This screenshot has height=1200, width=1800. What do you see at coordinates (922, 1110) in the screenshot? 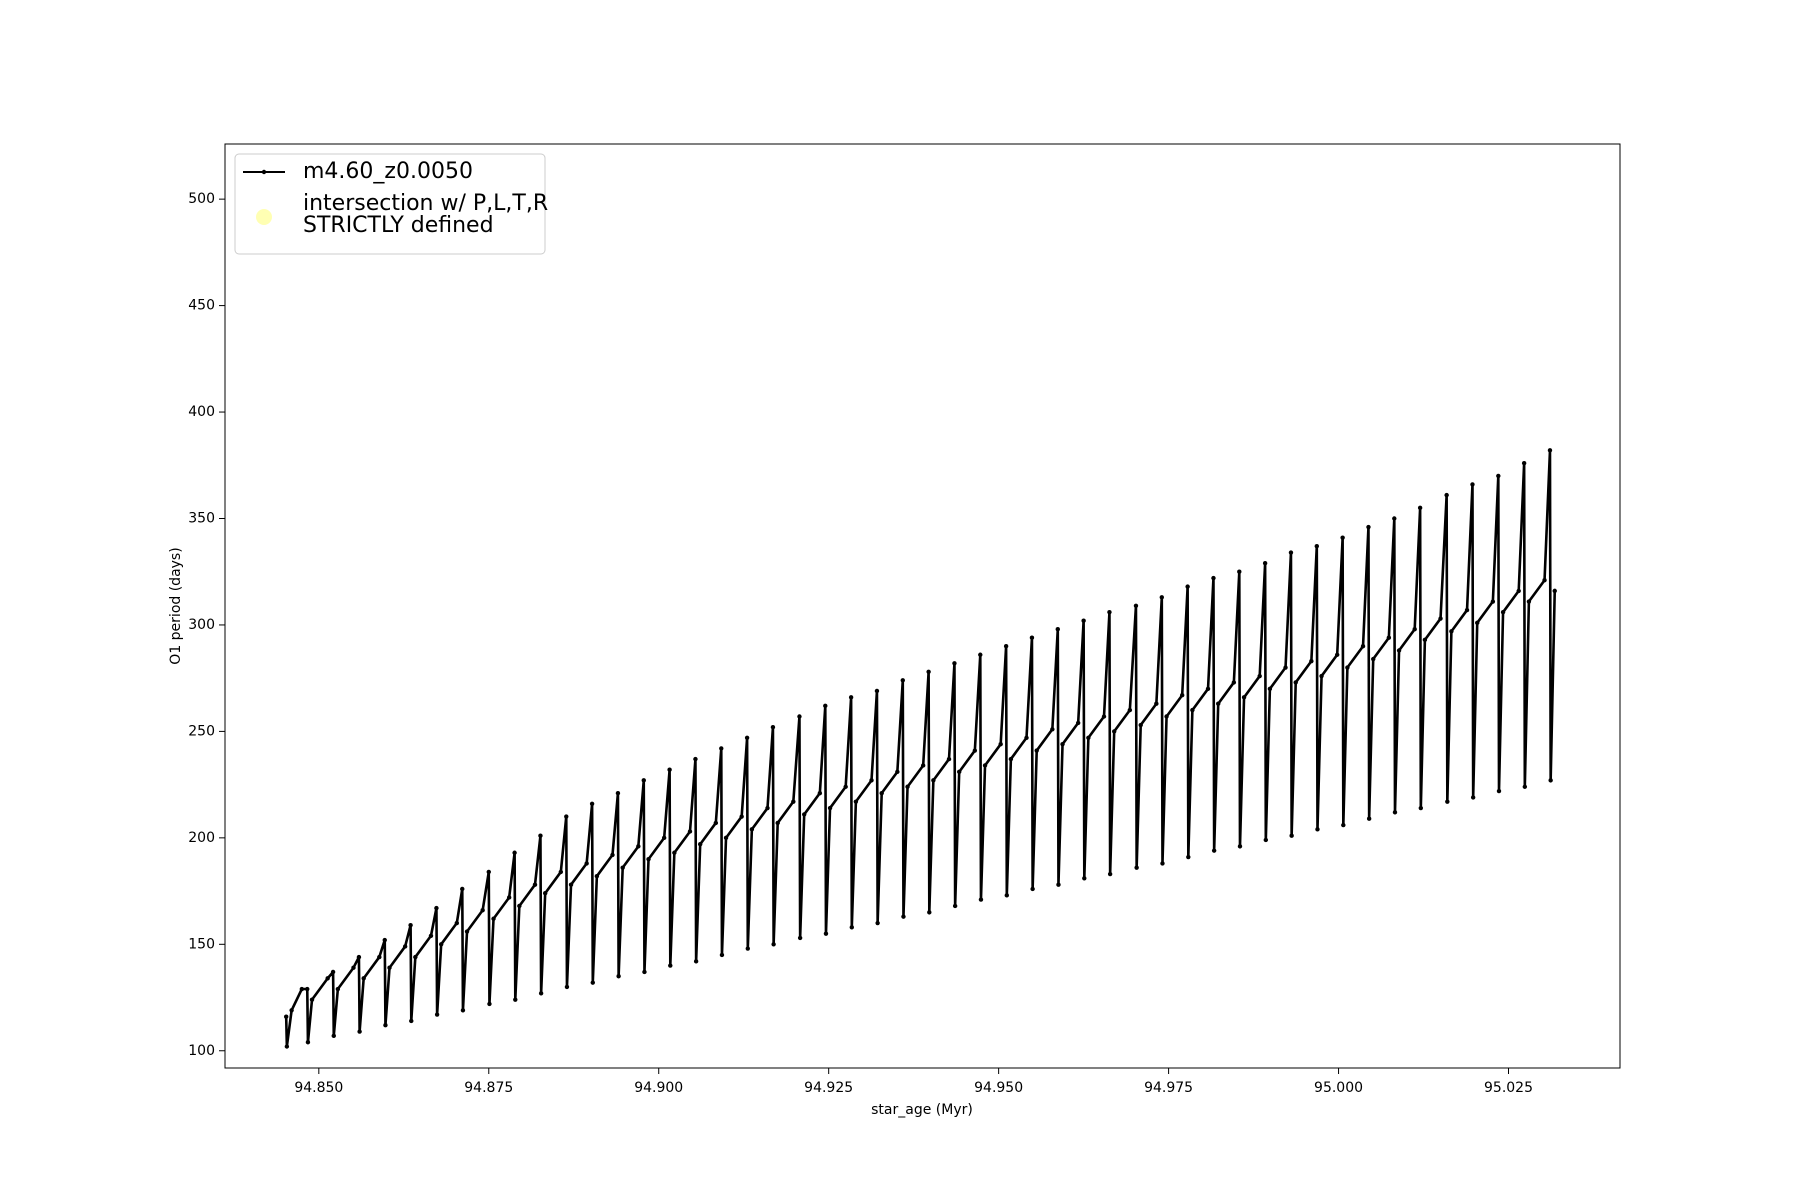
I see `x-axis-label: star_age (Myr)` at bounding box center [922, 1110].